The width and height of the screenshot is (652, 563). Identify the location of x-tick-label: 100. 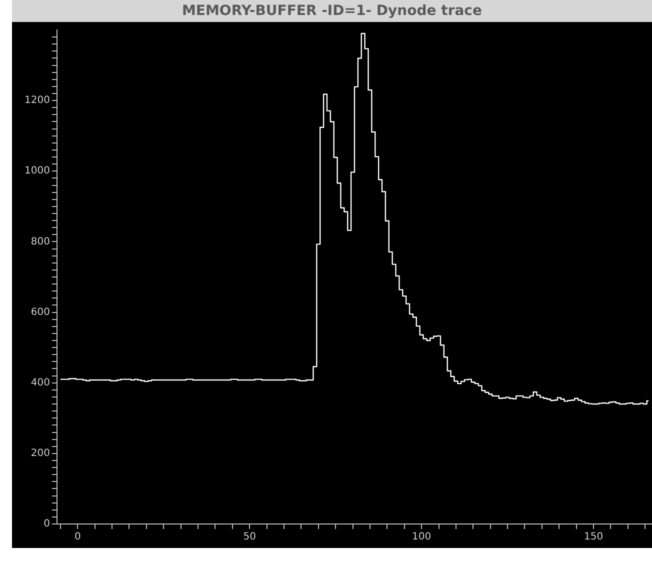
(422, 537).